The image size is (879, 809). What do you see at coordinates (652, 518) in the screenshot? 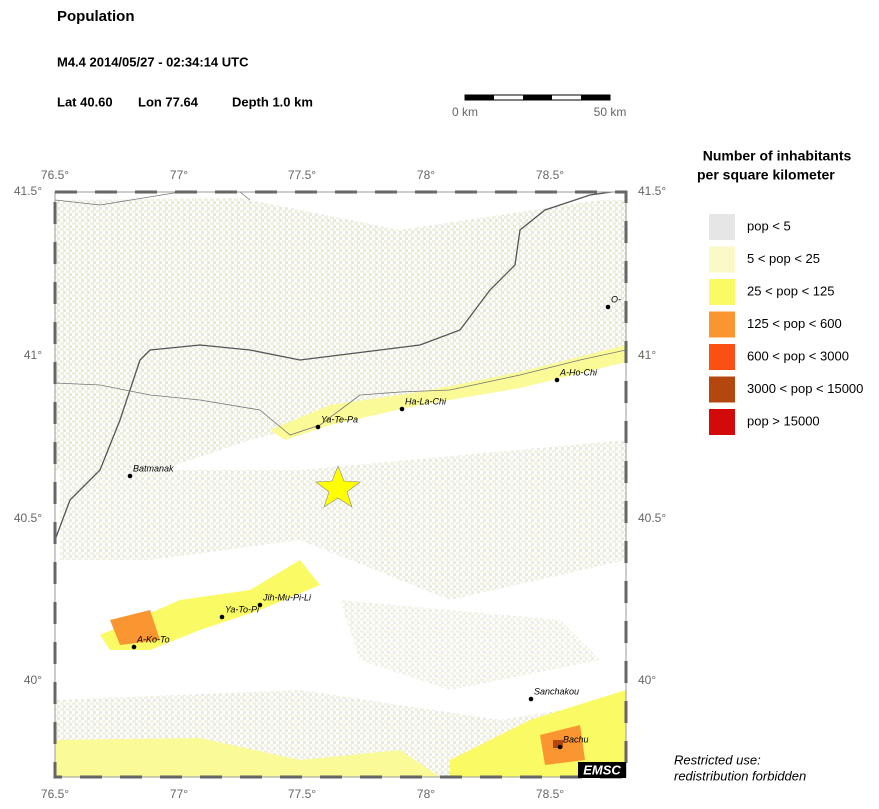
I see `right-tick-label: 40.5°` at bounding box center [652, 518].